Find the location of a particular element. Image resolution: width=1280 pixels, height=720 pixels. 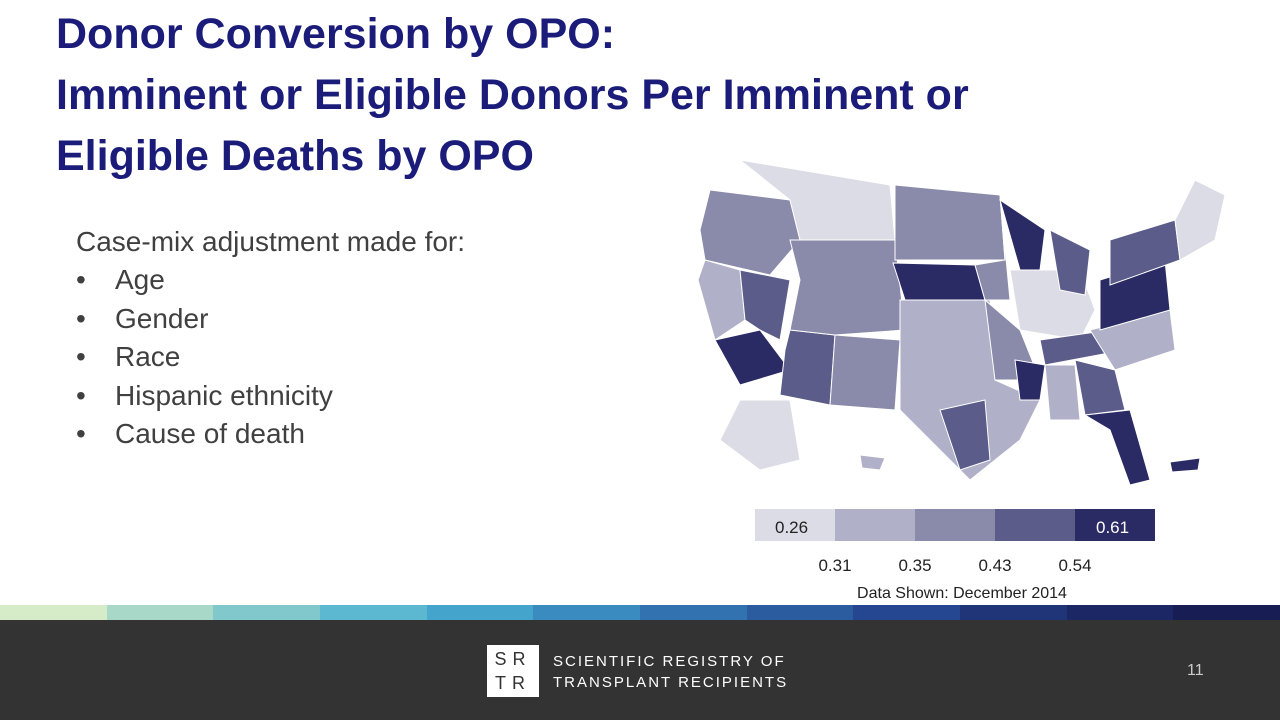

bullet: Race is located at coordinates (204, 360).